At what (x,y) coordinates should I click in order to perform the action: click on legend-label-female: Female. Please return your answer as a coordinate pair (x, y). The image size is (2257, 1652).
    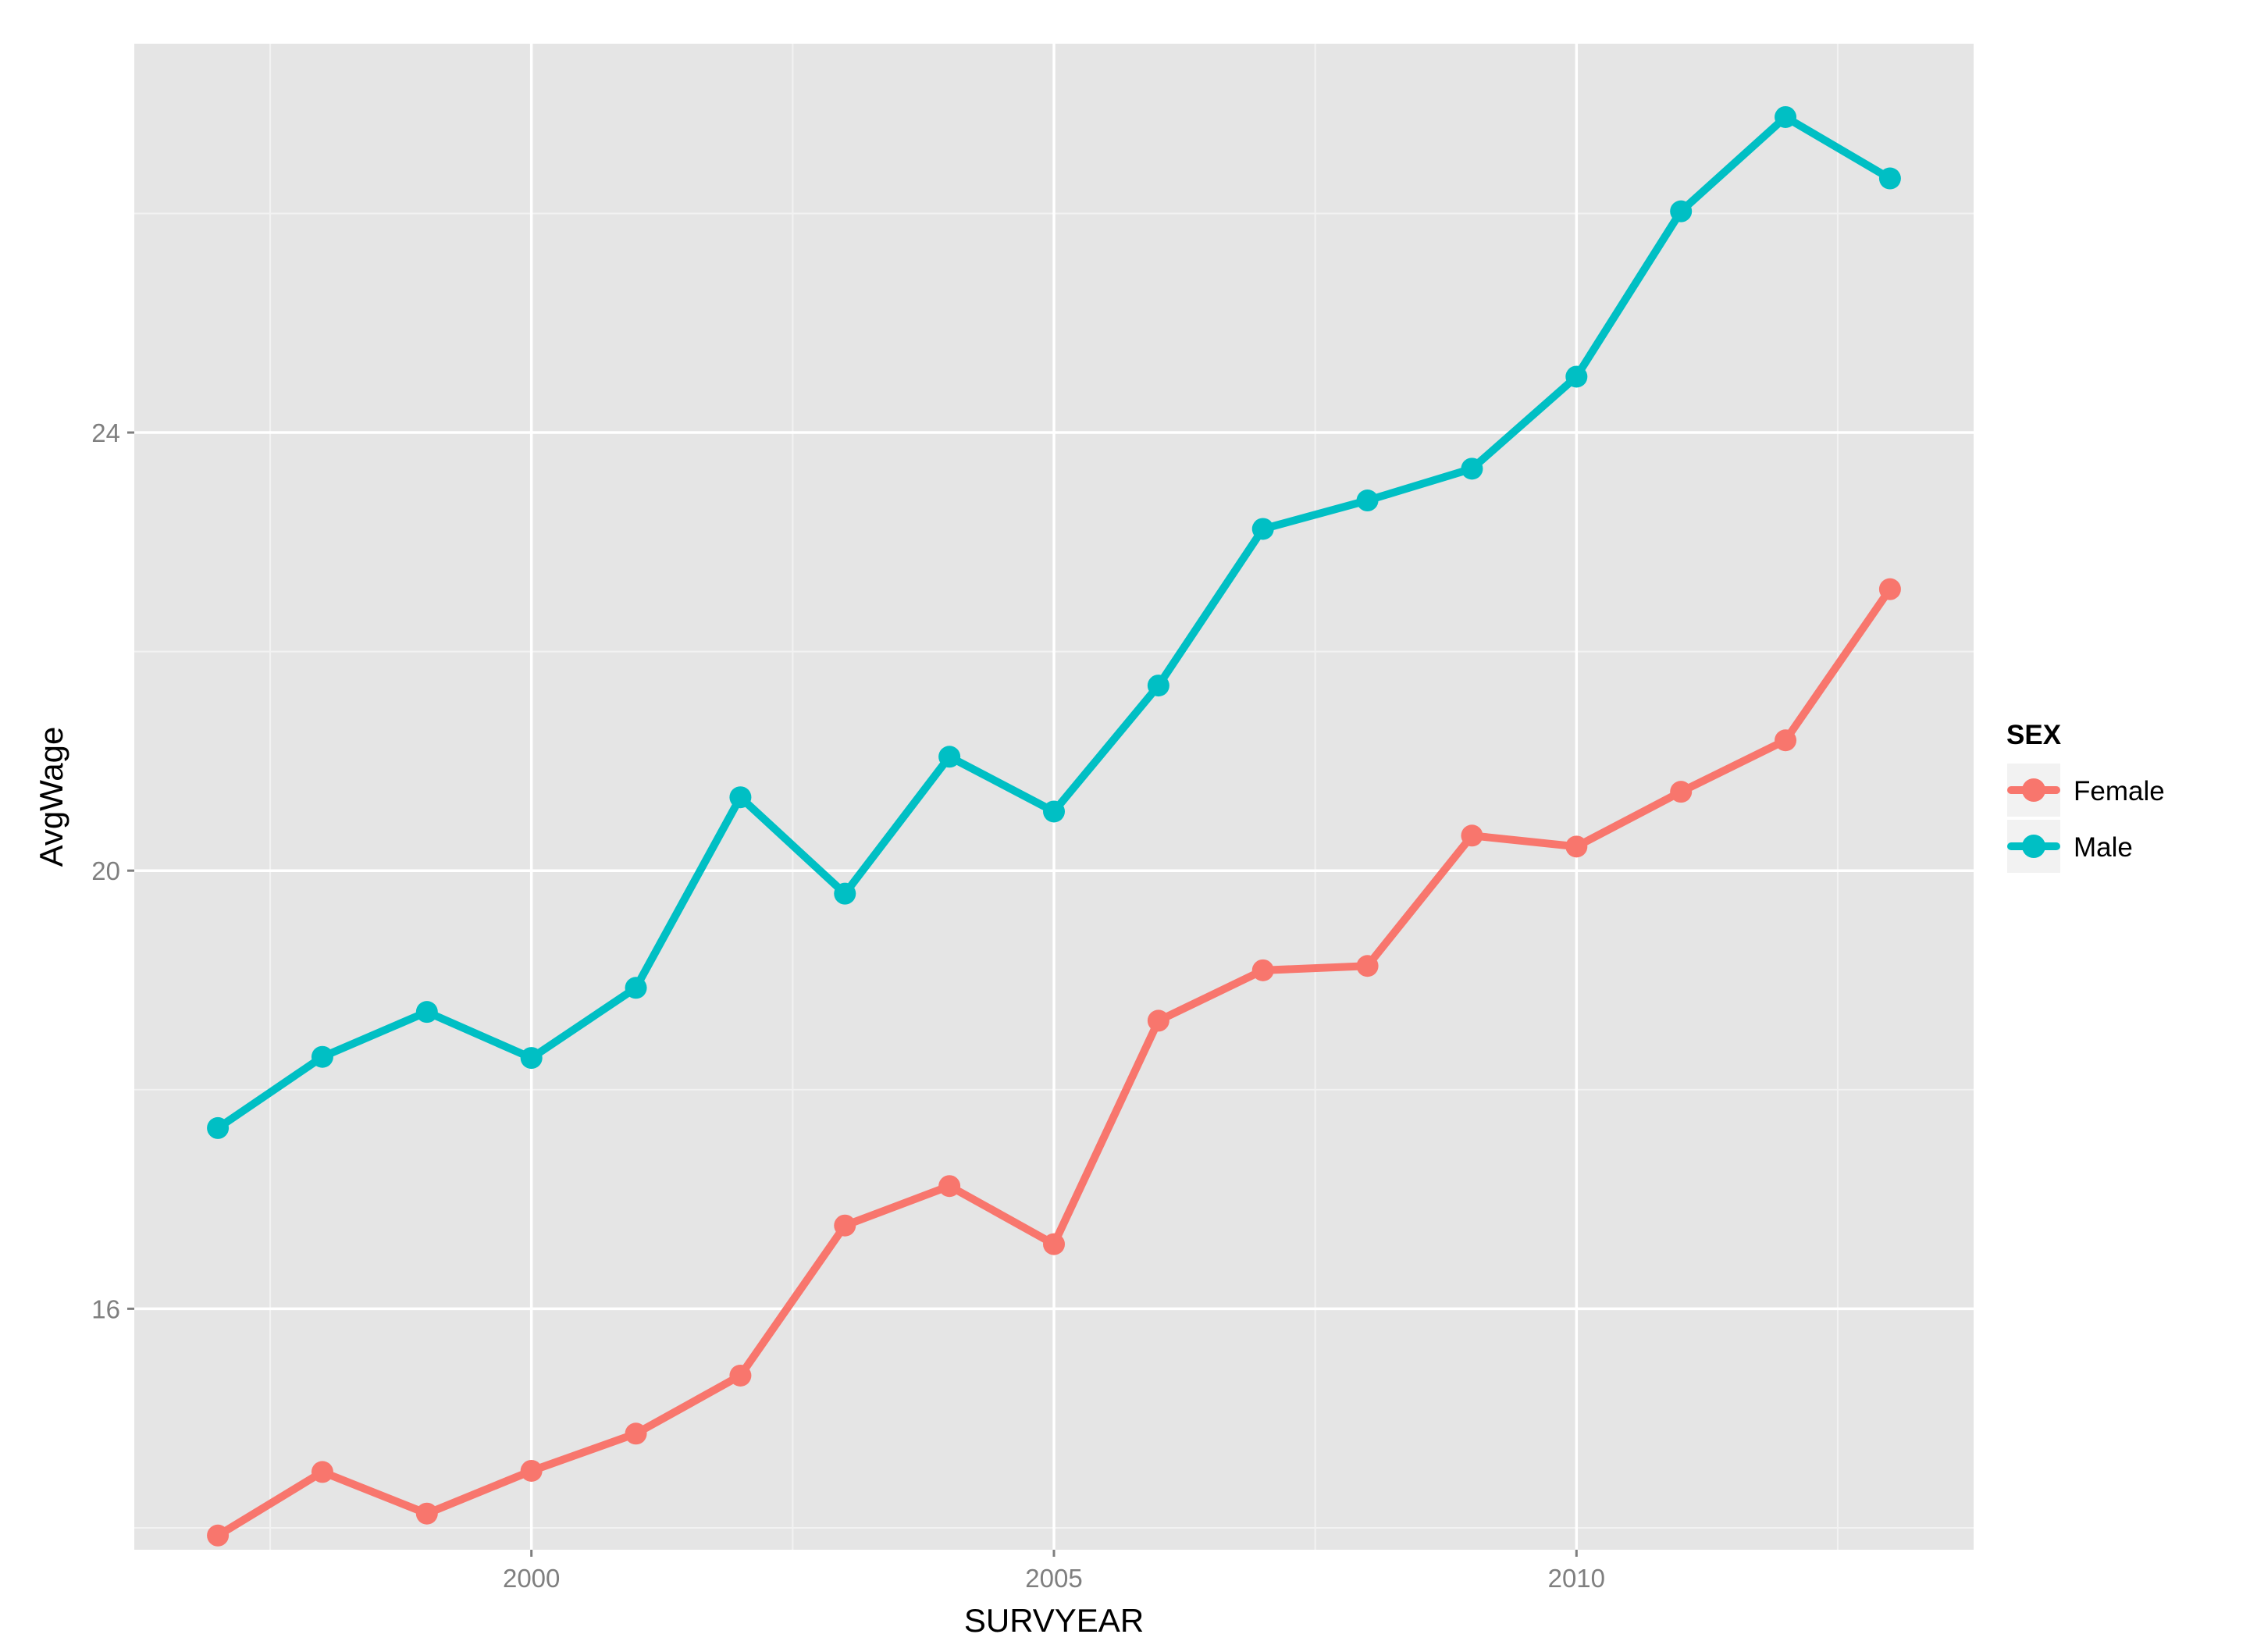
    Looking at the image, I should click on (2119, 791).